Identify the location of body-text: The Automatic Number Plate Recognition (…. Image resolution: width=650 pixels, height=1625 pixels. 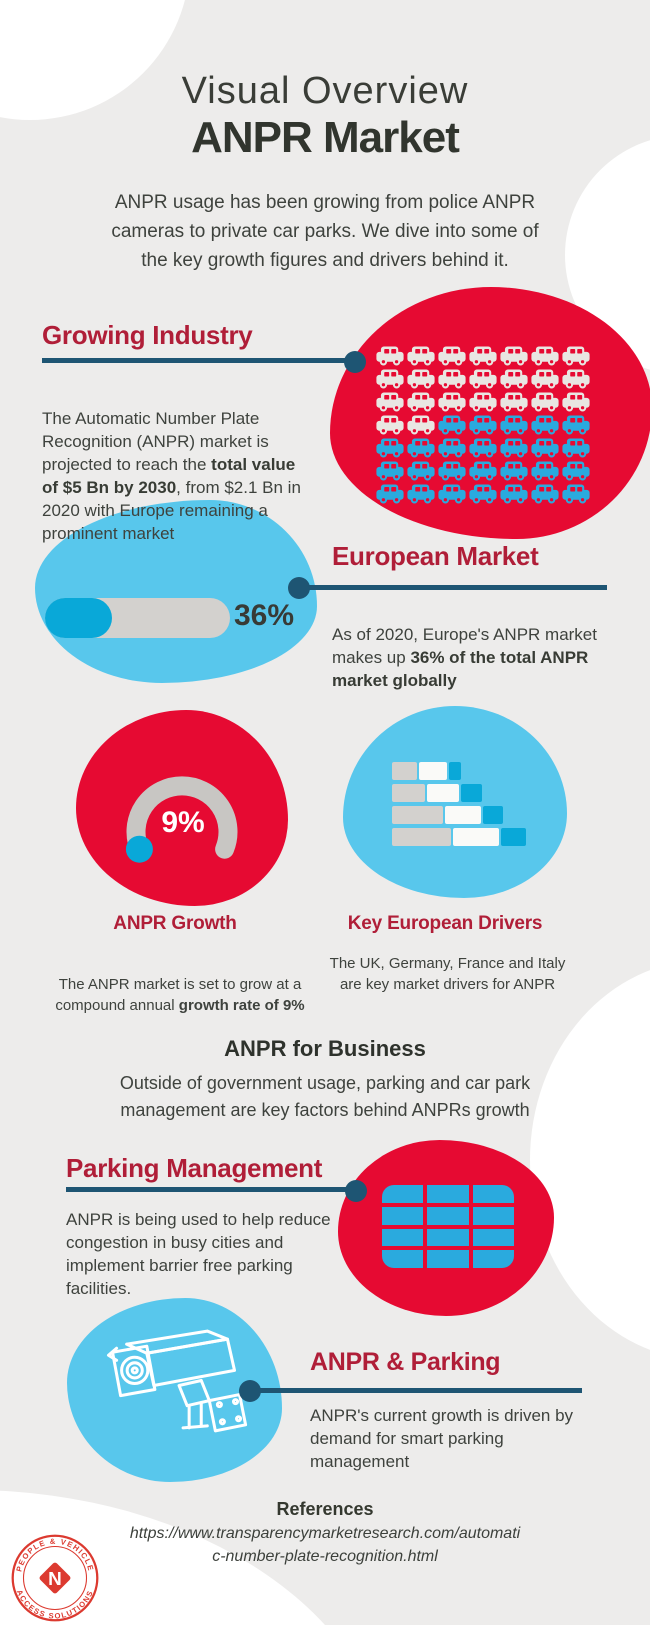
(155, 441).